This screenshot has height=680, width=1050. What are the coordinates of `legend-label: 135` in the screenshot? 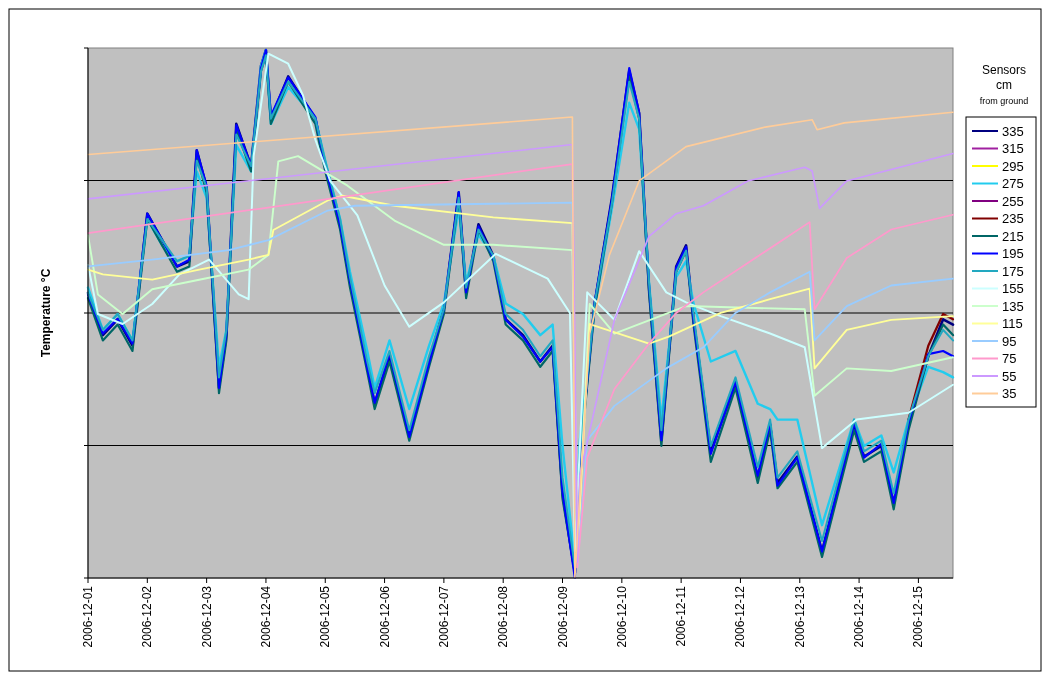 It's located at (1013, 306).